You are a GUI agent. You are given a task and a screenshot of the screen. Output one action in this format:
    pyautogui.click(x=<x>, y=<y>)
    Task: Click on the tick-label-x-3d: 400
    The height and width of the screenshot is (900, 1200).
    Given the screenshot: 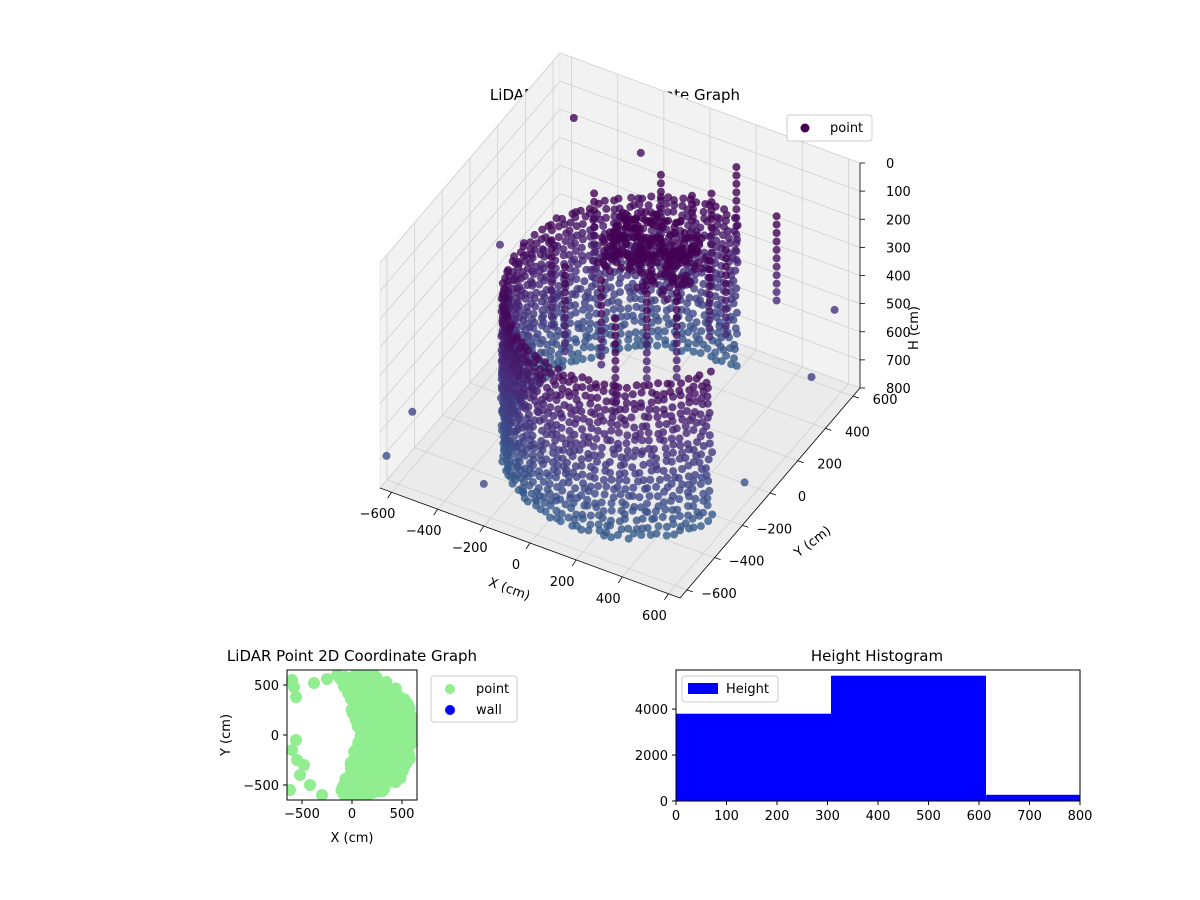 What is the action you would take?
    pyautogui.click(x=608, y=599)
    